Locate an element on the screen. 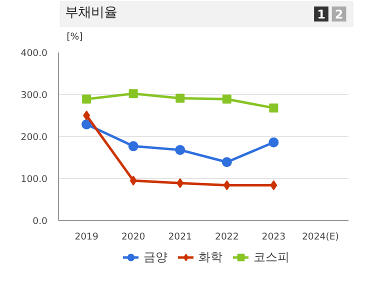 The width and height of the screenshot is (370, 285). y-tick-label: 300.0 is located at coordinates (34, 95).